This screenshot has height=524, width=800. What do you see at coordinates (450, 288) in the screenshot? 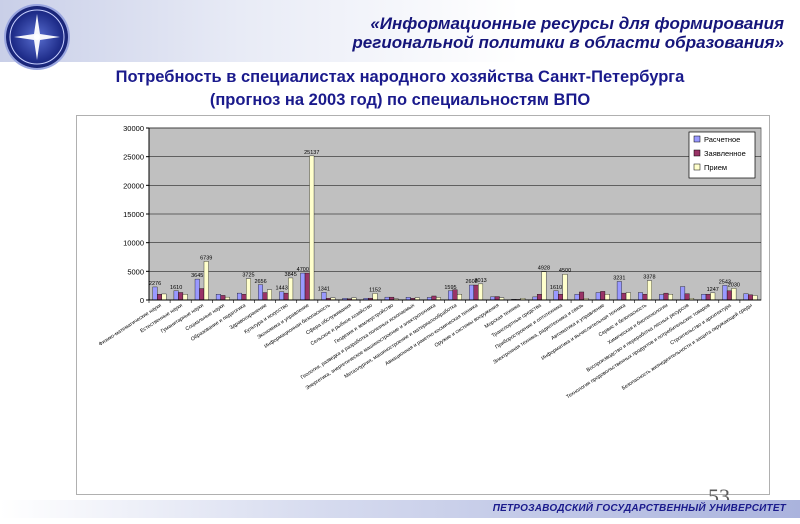
I see `data-label: 1595` at bounding box center [450, 288].